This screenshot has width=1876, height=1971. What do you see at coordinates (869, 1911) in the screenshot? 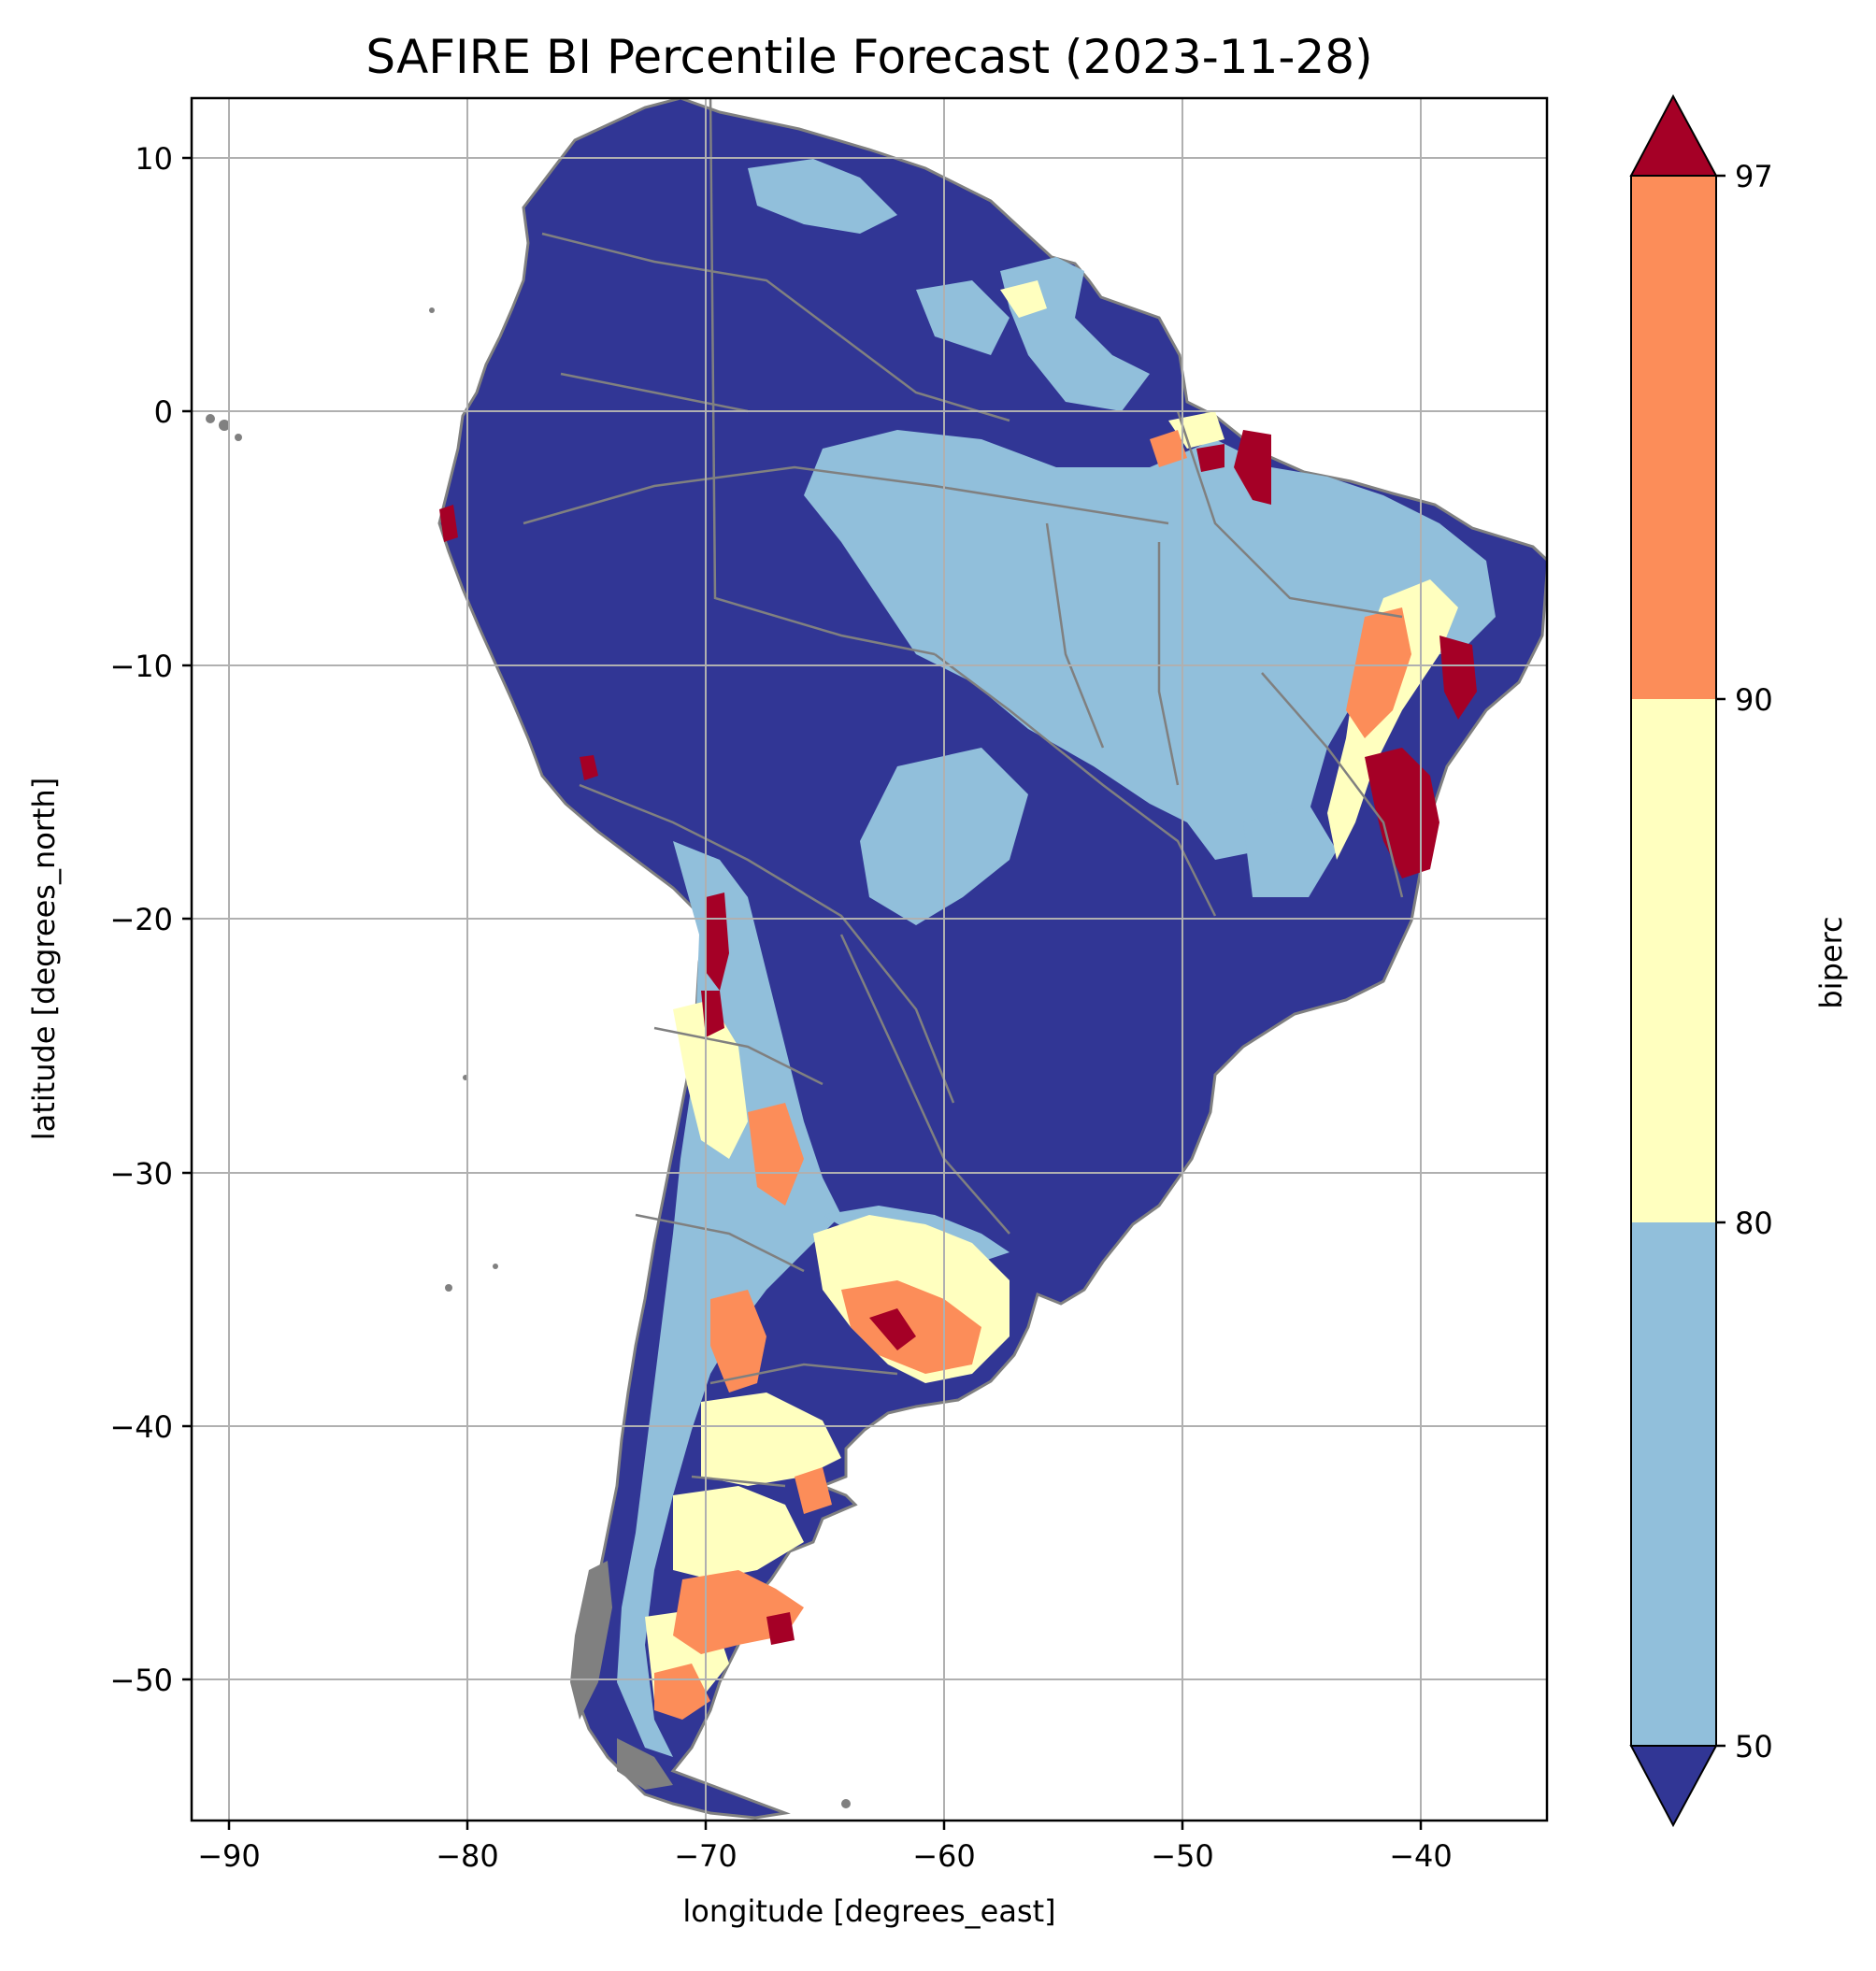
I see `x-axis-label: longitude [degrees_east]` at bounding box center [869, 1911].